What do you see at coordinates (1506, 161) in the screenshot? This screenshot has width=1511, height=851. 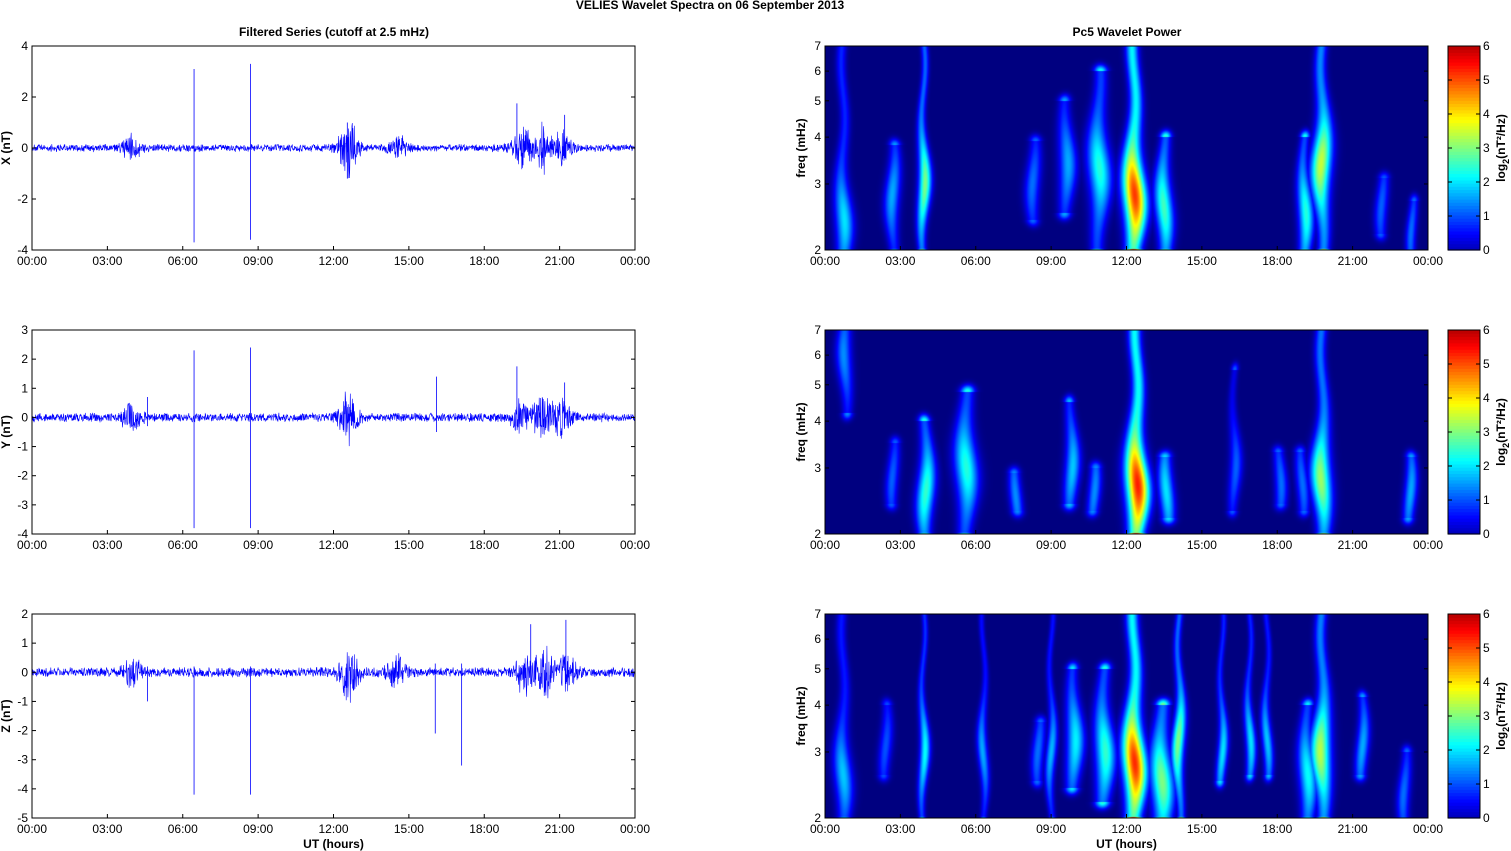 I see `colorbar-label-sub: 2` at bounding box center [1506, 161].